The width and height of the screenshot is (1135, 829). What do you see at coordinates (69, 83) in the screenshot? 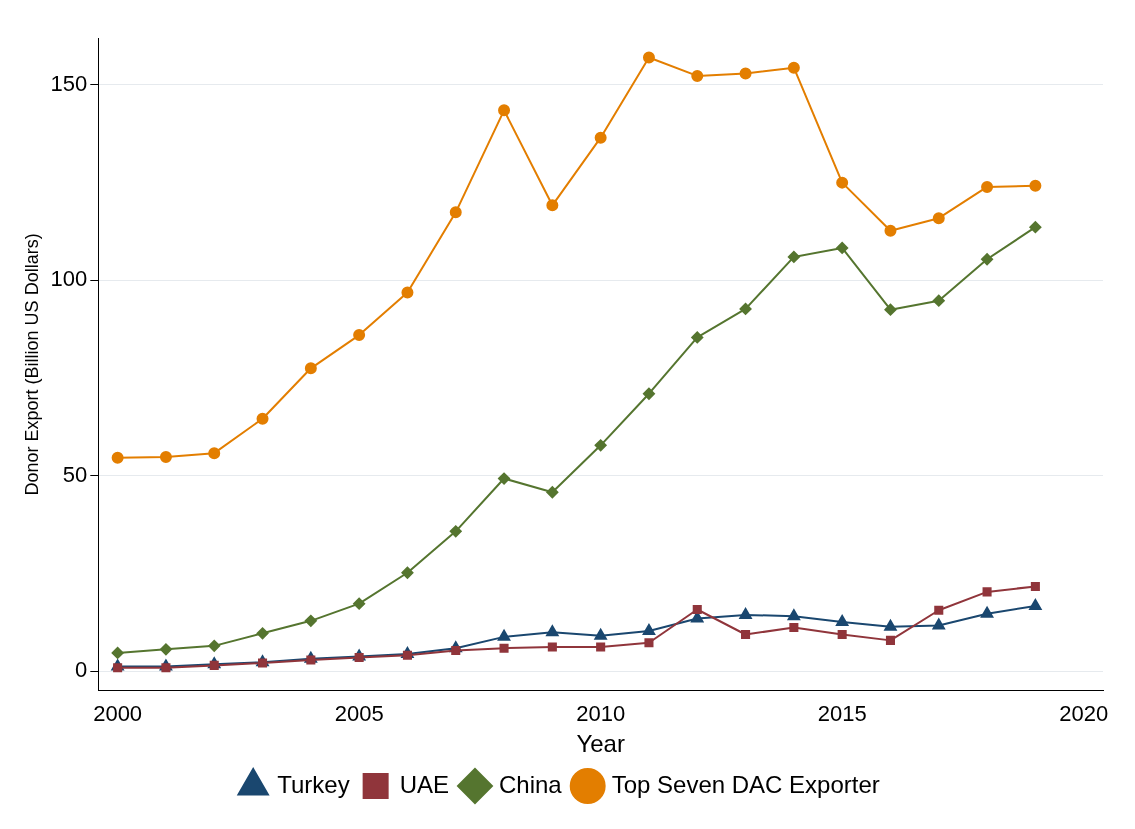
I see `y-tick-label: 150` at bounding box center [69, 83].